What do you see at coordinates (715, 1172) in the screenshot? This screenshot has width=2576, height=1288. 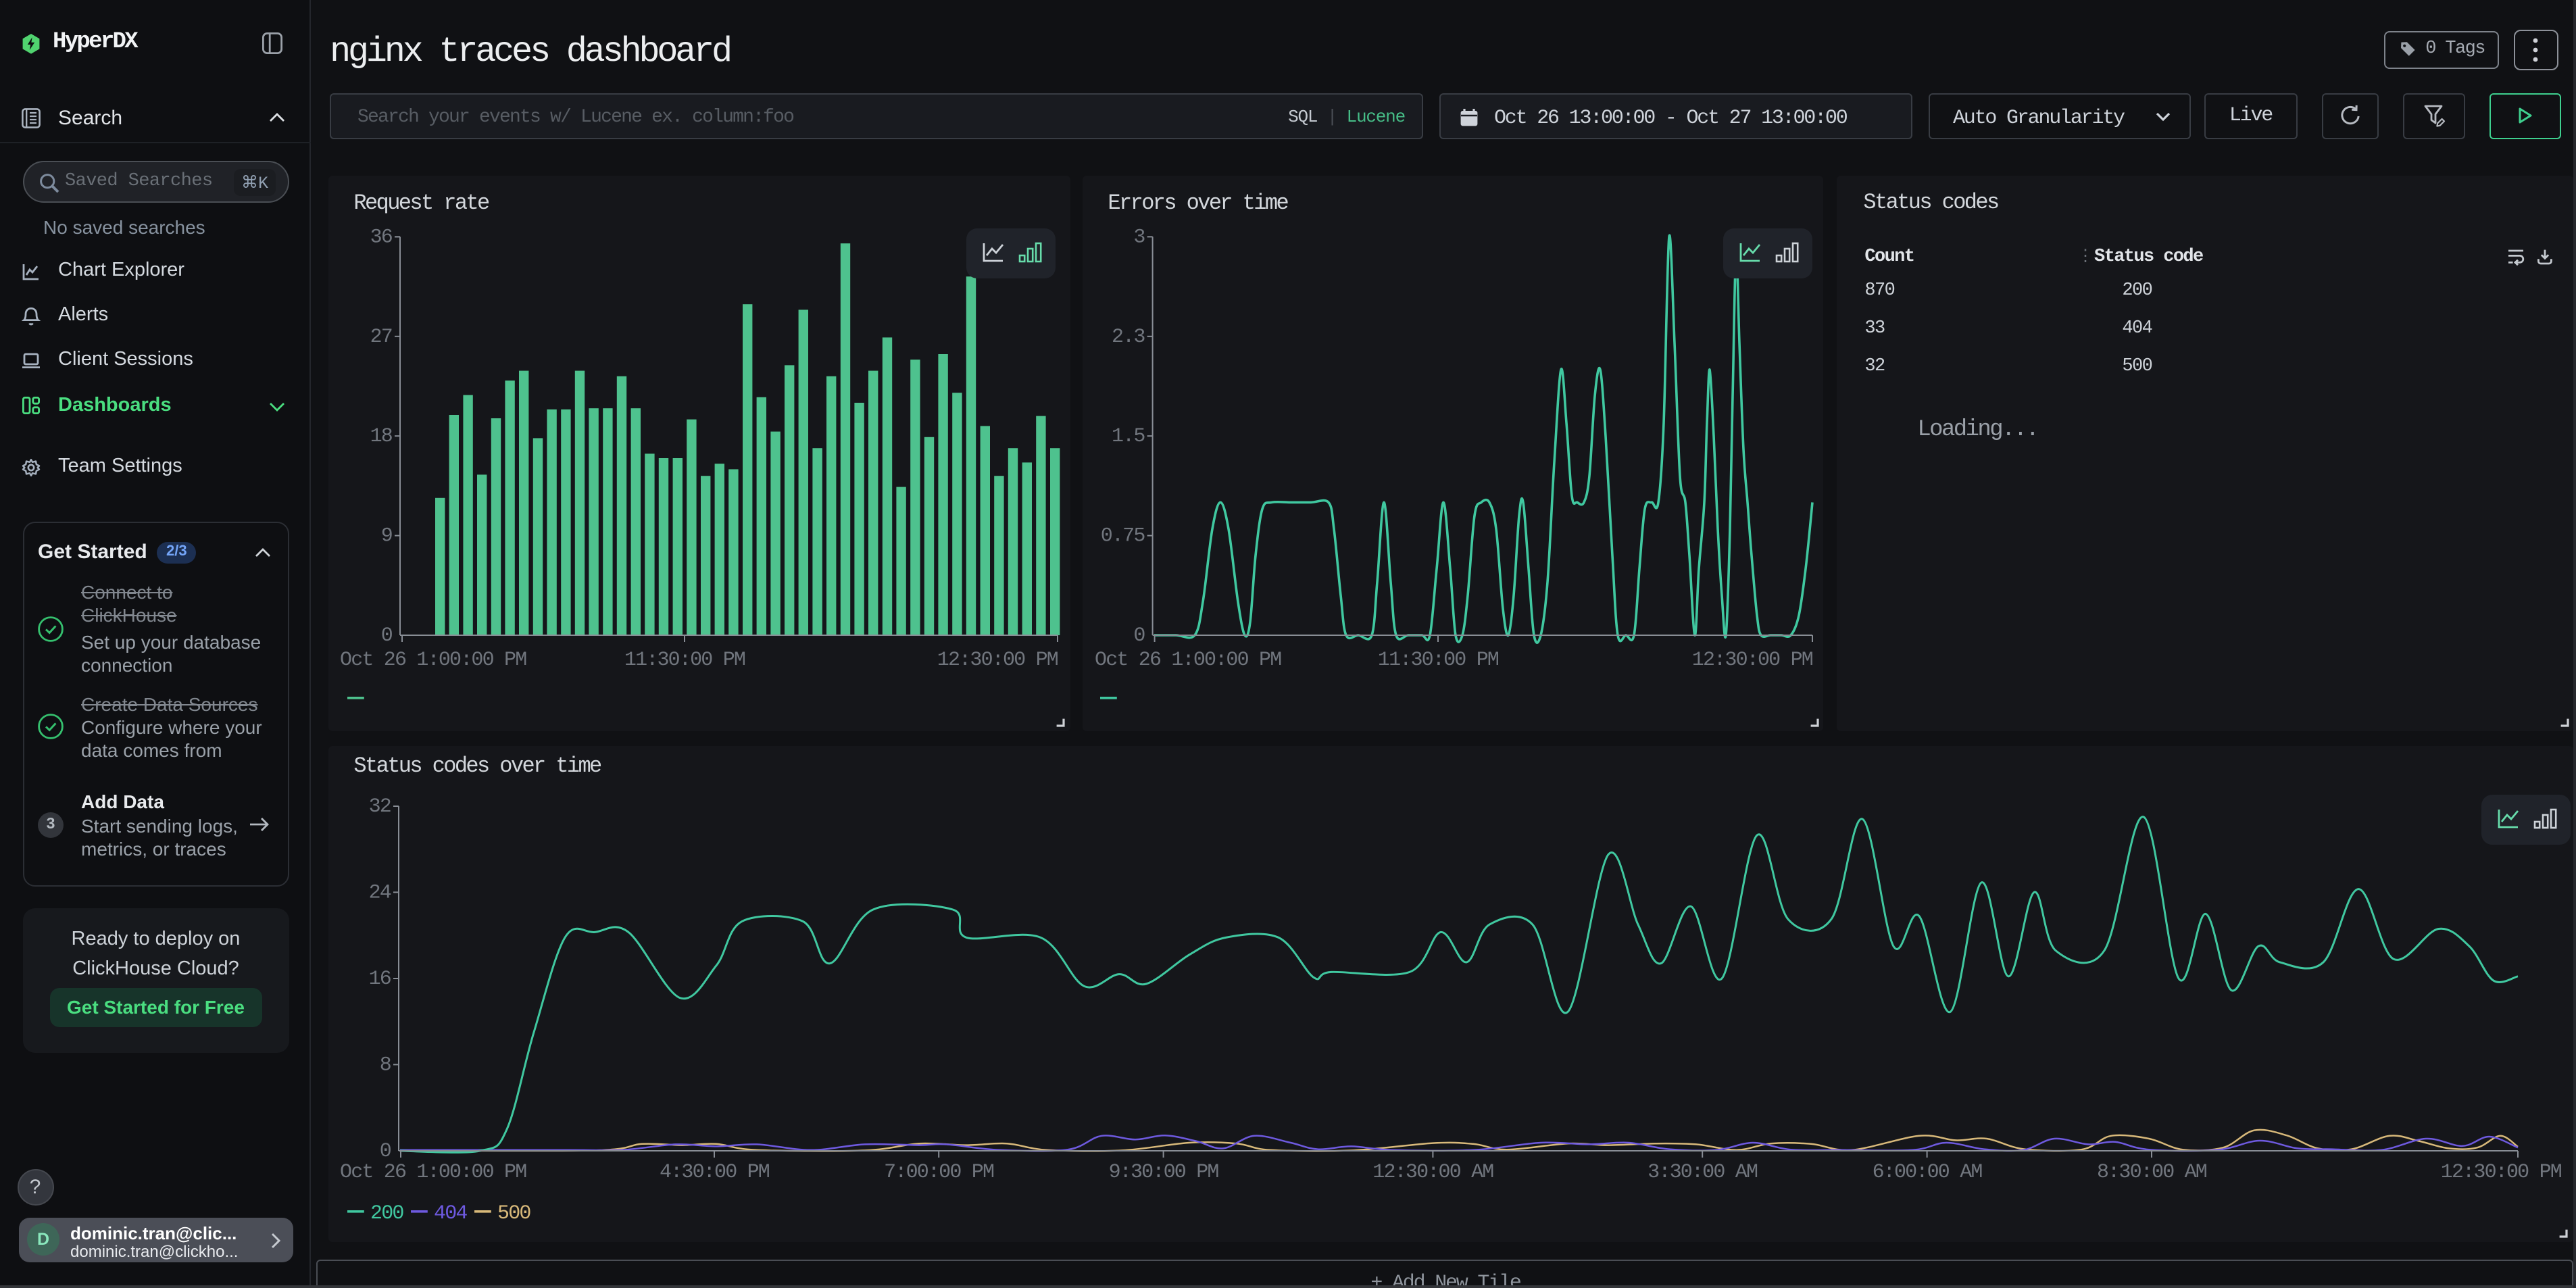 I see `svg-text: 4:30:00 PM` at bounding box center [715, 1172].